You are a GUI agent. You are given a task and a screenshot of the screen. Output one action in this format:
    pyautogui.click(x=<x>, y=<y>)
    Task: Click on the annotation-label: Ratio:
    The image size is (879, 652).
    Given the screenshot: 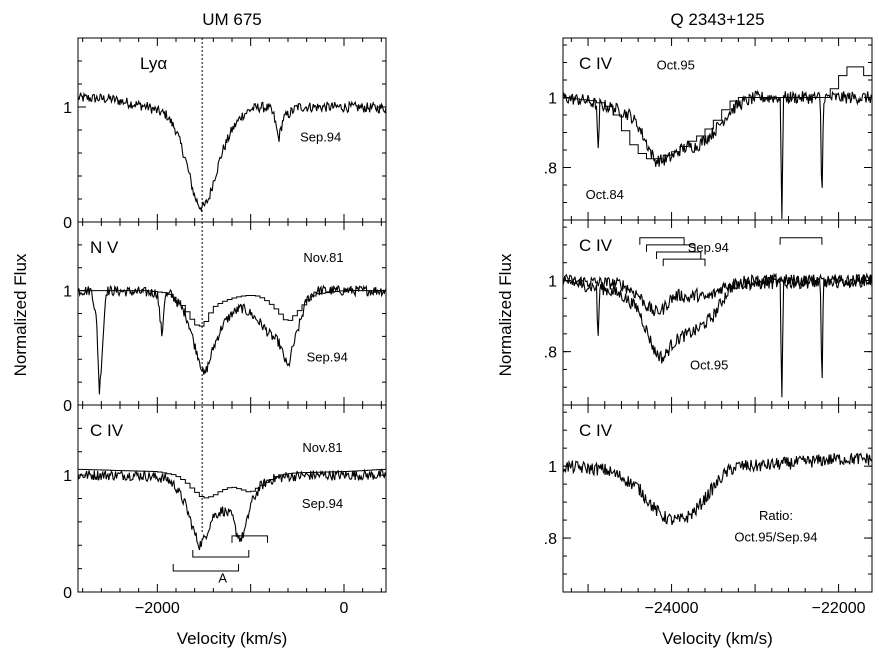 What is the action you would take?
    pyautogui.click(x=776, y=515)
    